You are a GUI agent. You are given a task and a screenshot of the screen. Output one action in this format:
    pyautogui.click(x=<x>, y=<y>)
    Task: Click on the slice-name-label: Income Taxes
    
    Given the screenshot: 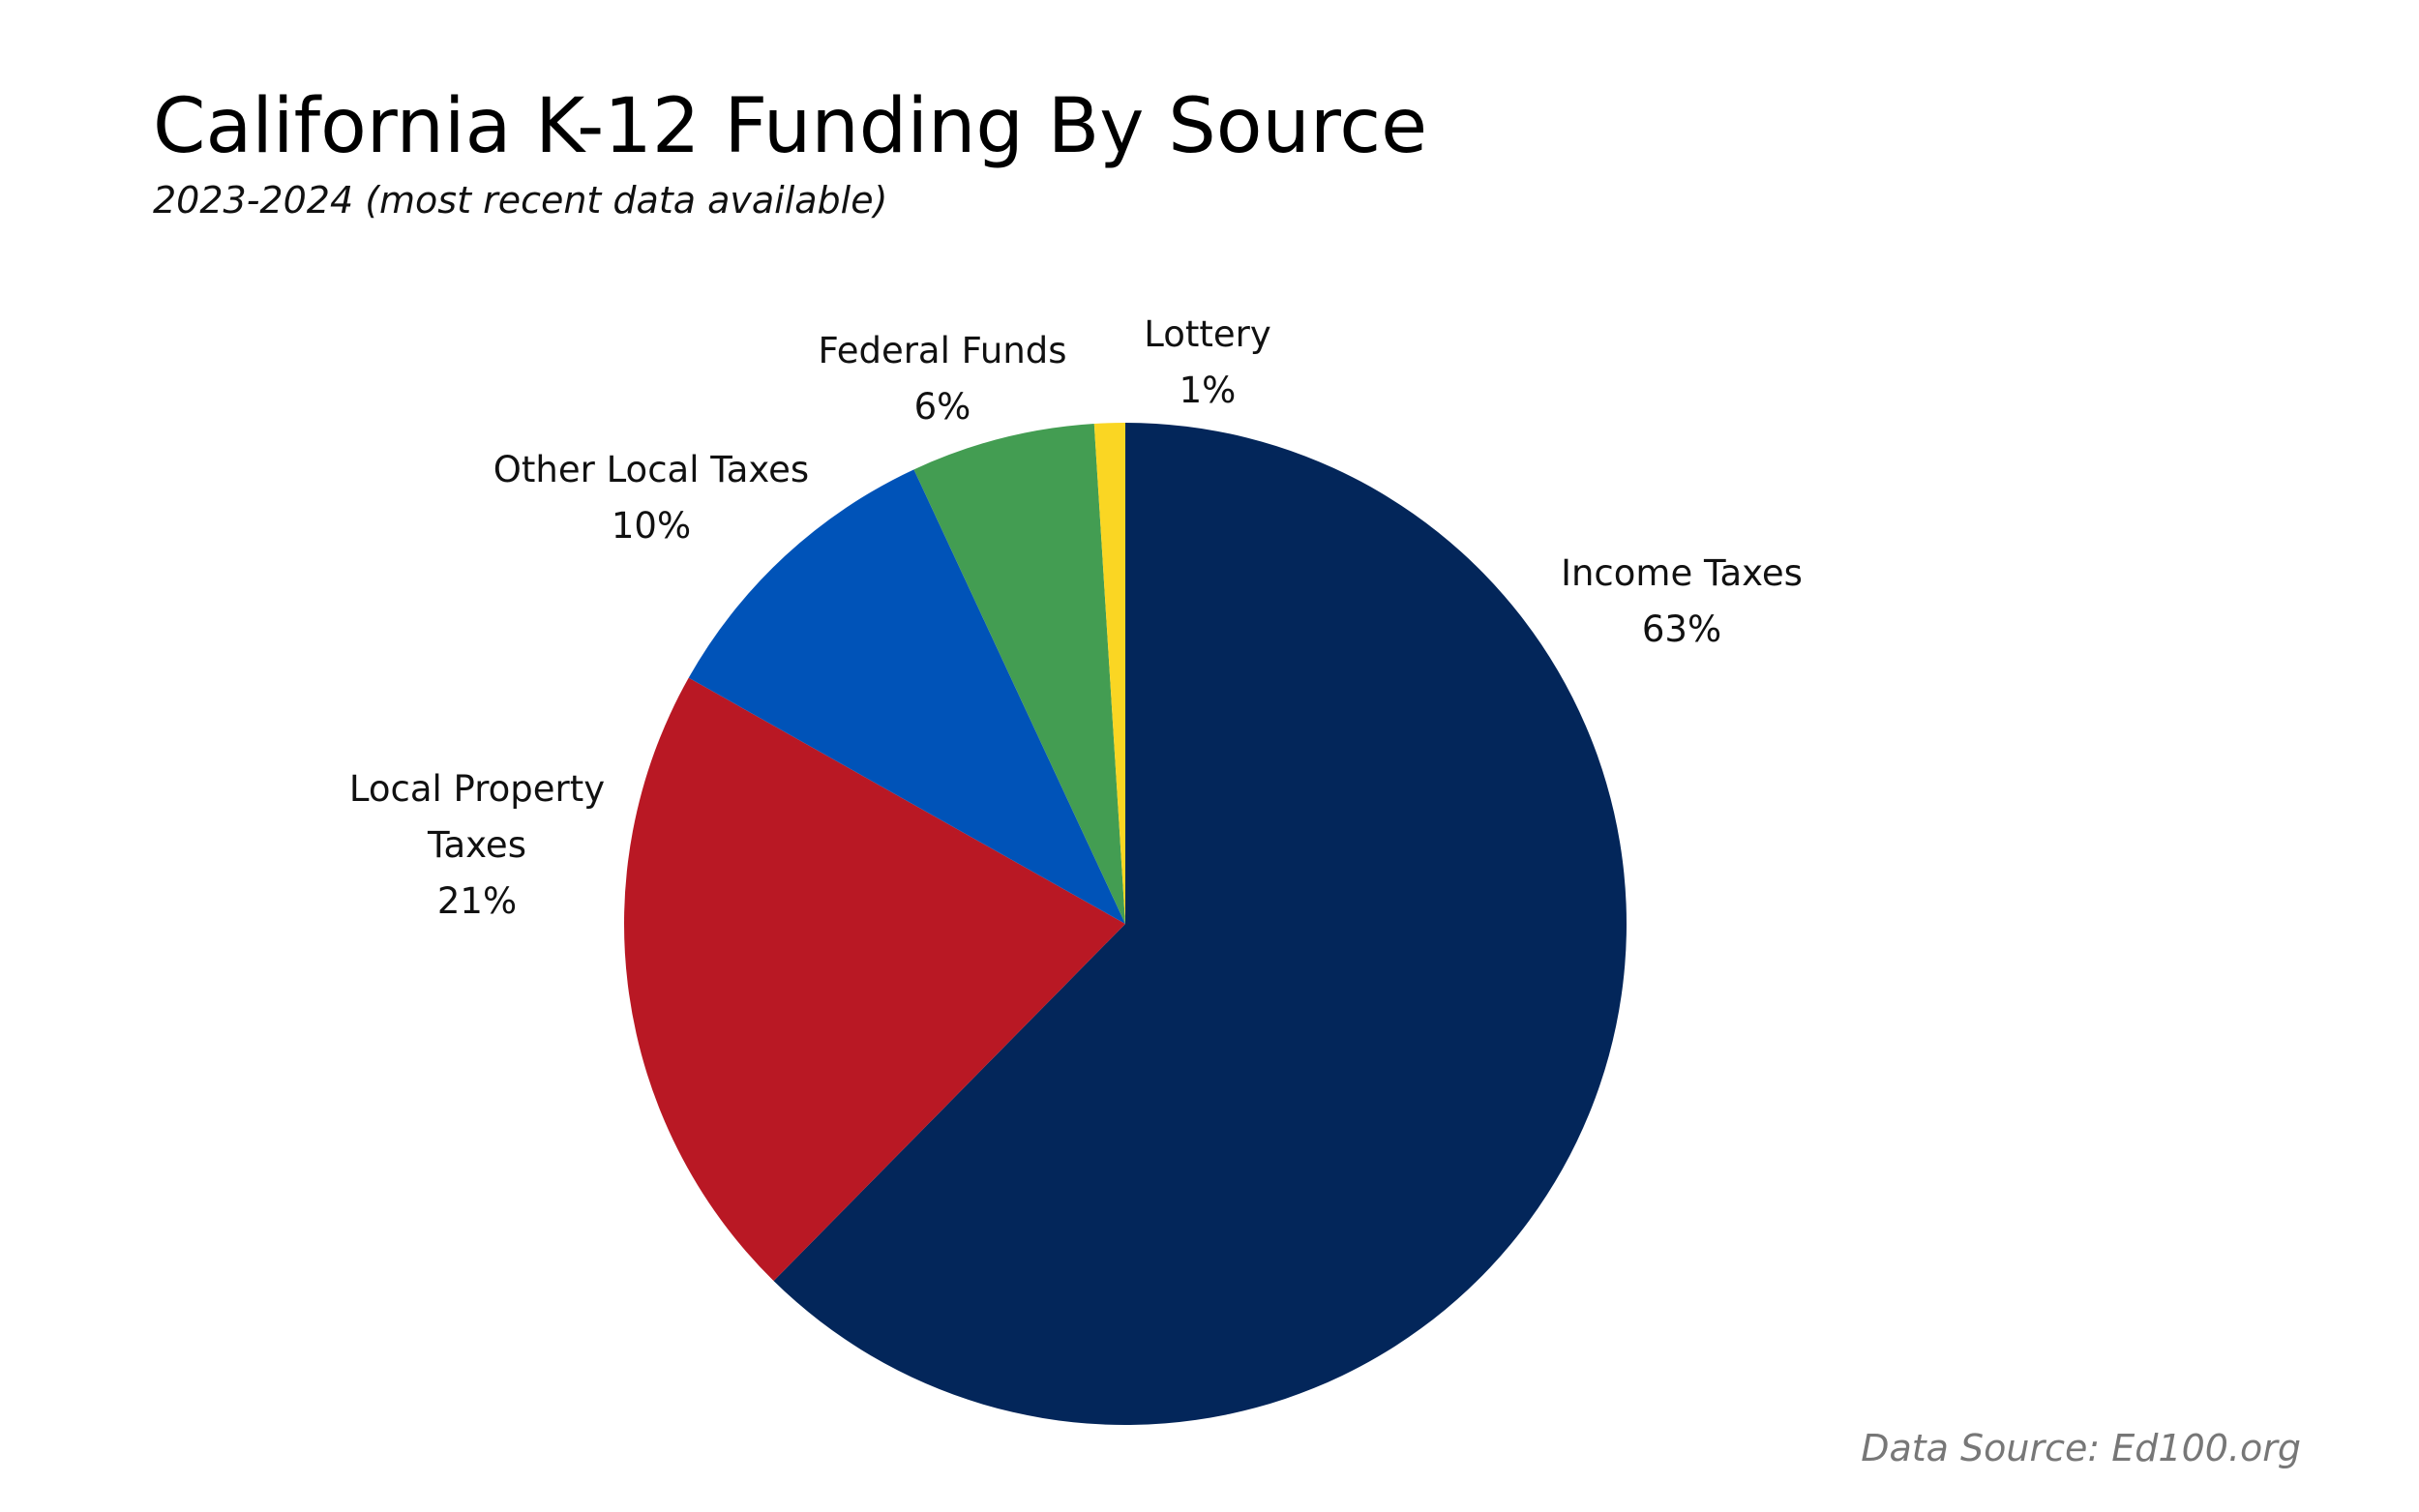 What is the action you would take?
    pyautogui.click(x=1682, y=573)
    